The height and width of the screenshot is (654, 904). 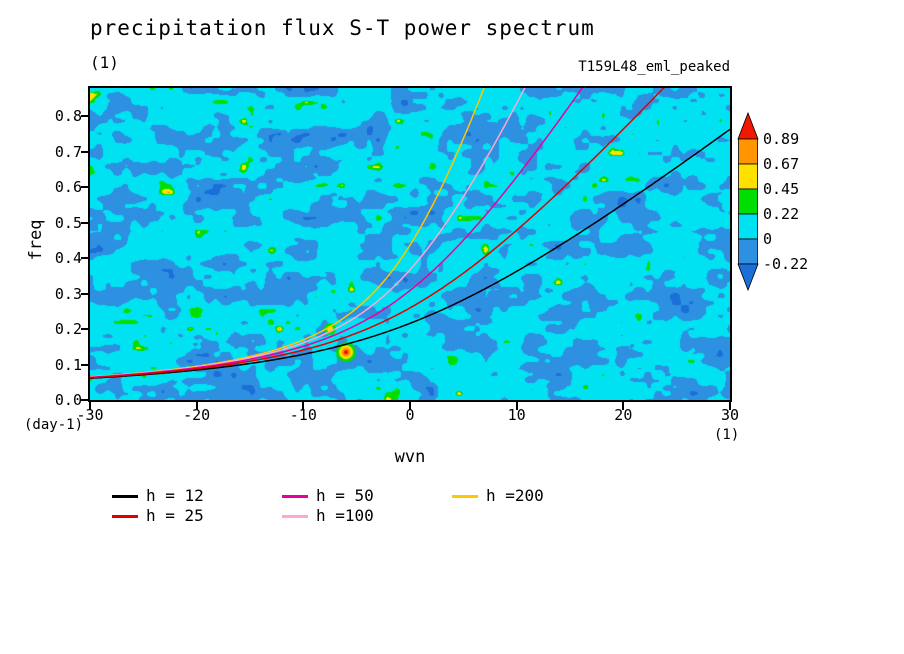 I want to click on y-tick-label: 0.7, so click(x=68, y=151).